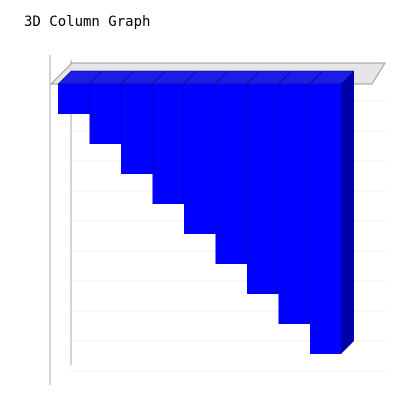 The height and width of the screenshot is (400, 400). What do you see at coordinates (87, 22) in the screenshot?
I see `chart-title: 3D Column Graph` at bounding box center [87, 22].